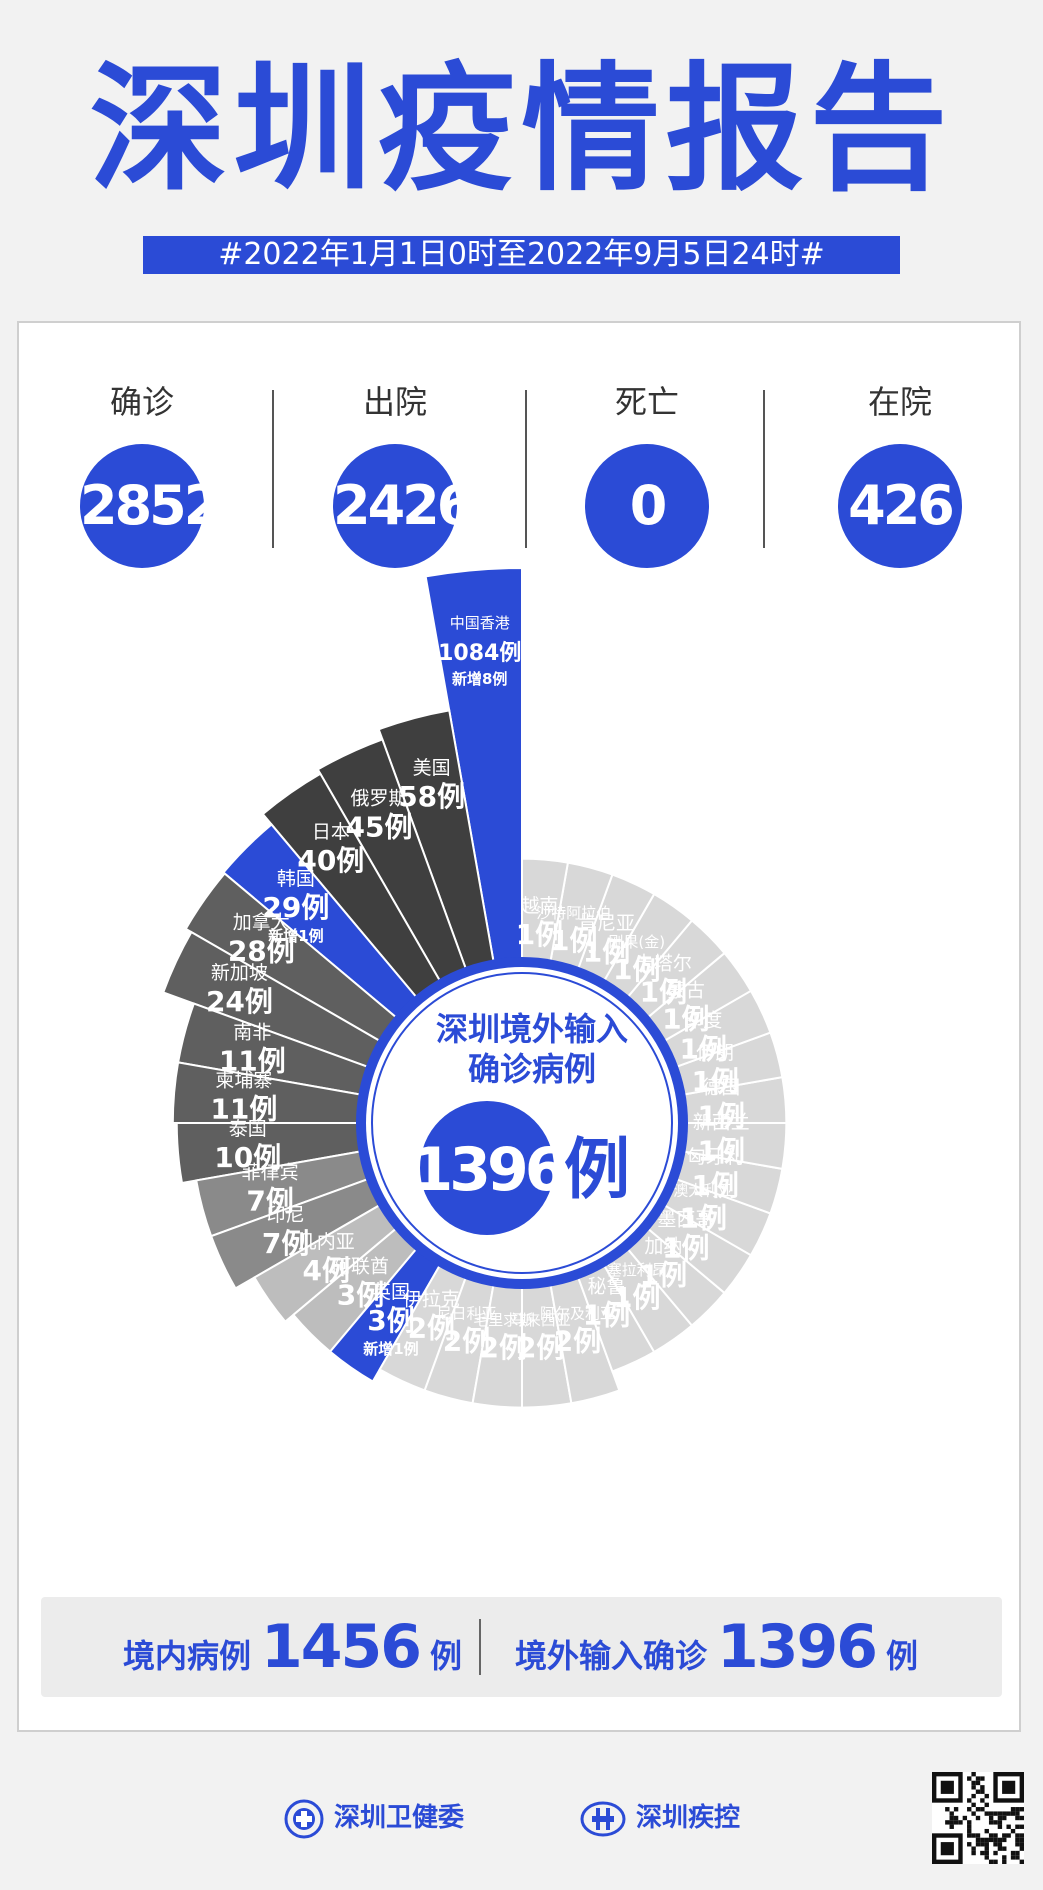  What do you see at coordinates (541, 1320) in the screenshot?
I see `petal-country-label: 马来西亚` at bounding box center [541, 1320].